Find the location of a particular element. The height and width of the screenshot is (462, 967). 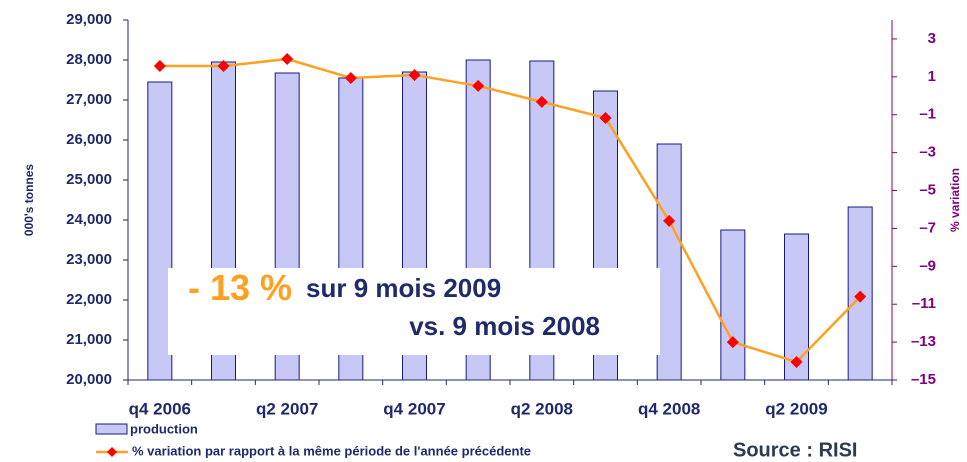

y-tick-label: 20,000 is located at coordinates (89, 379).